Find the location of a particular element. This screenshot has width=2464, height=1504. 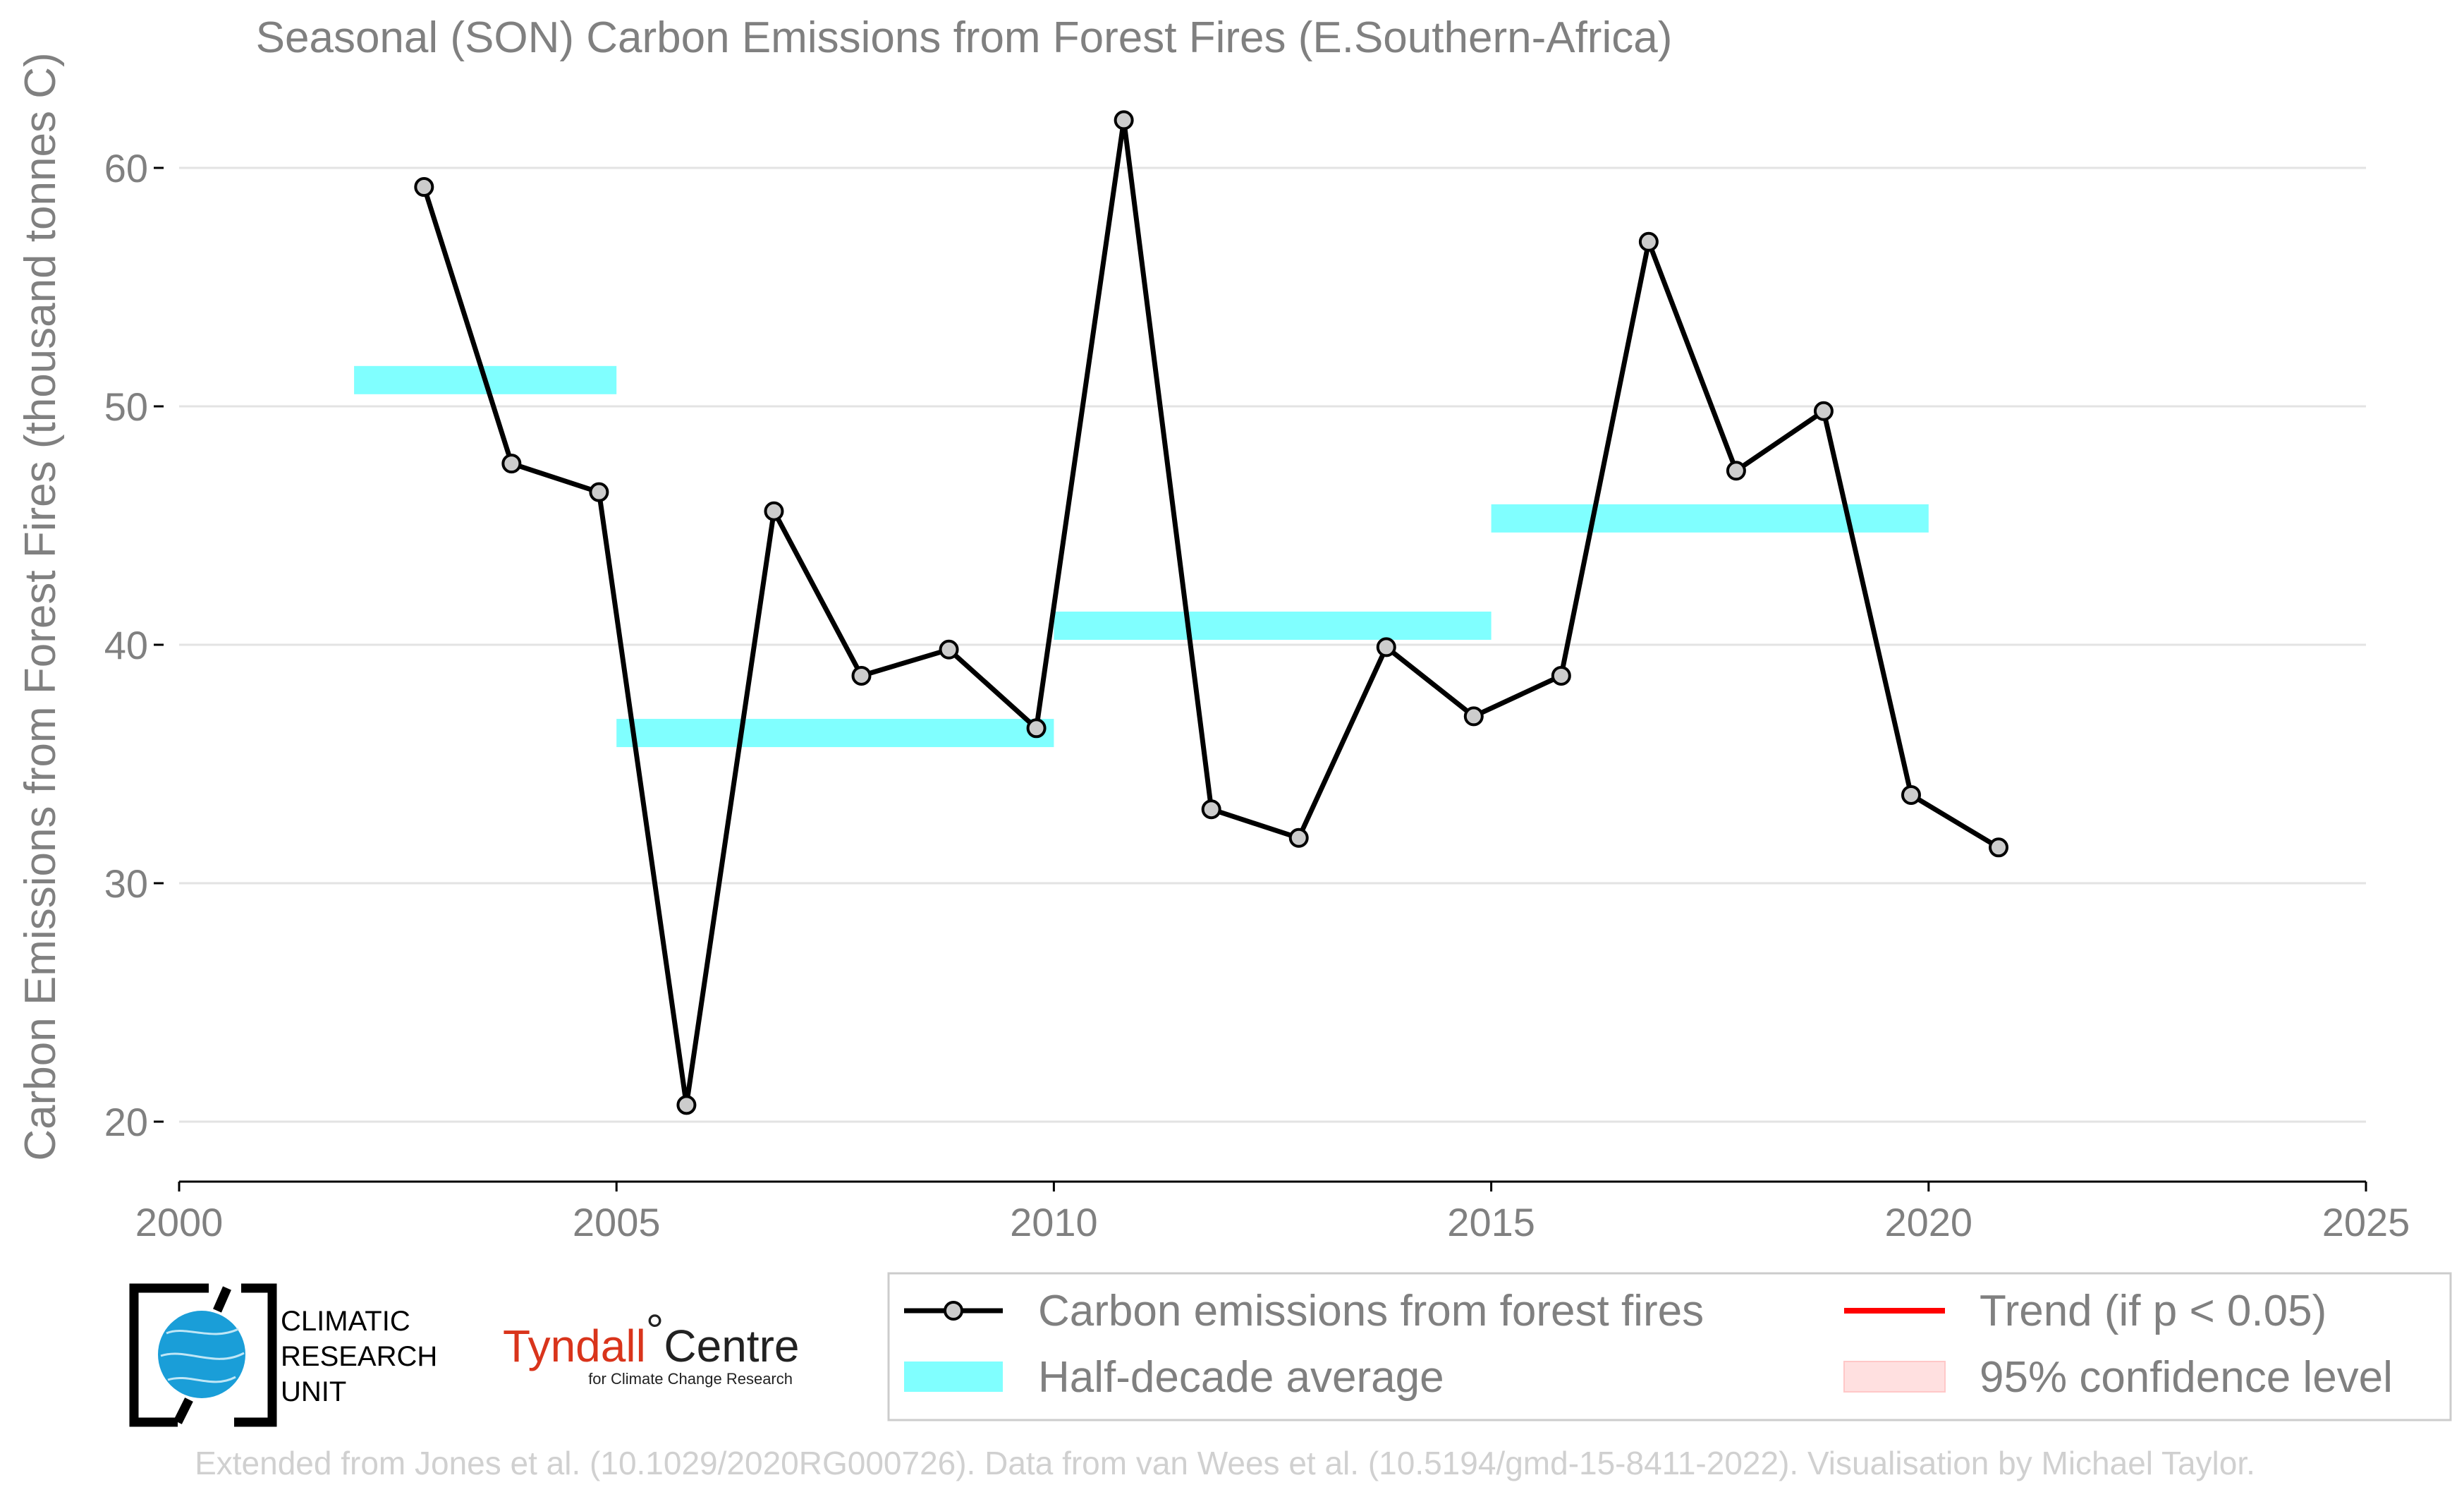

x-tick-label: 2000 is located at coordinates (180, 1222).